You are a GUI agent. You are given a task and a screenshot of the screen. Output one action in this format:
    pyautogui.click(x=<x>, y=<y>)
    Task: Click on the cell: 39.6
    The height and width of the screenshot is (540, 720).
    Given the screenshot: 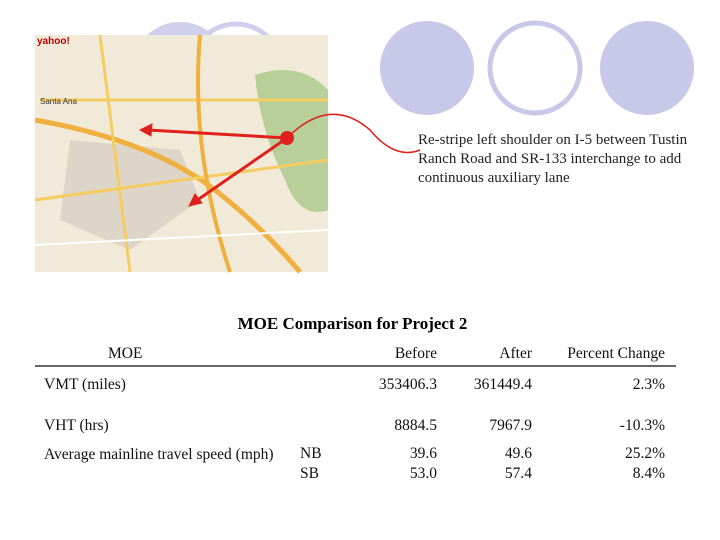 What is the action you would take?
    pyautogui.click(x=423, y=453)
    